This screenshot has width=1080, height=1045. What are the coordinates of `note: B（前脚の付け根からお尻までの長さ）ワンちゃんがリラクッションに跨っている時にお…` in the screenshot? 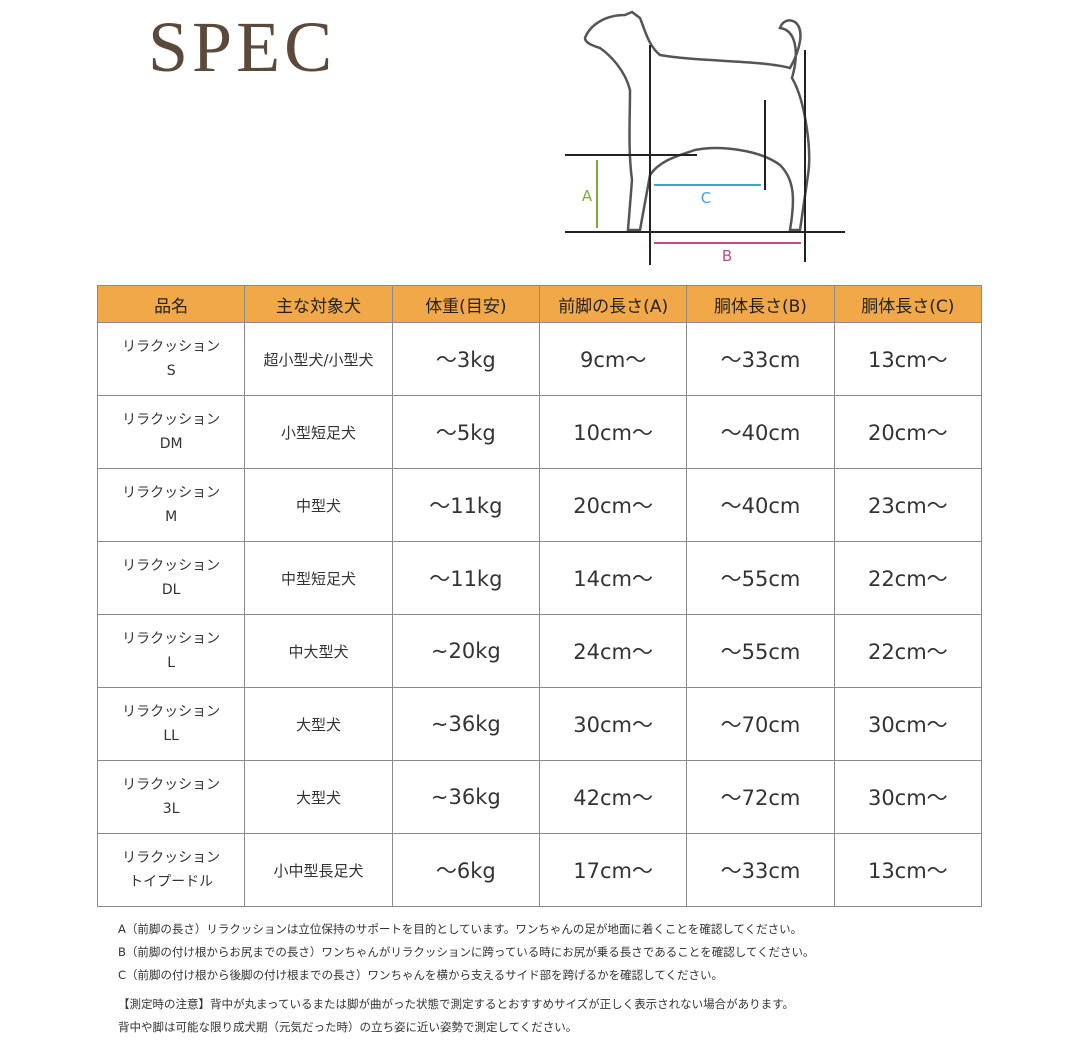 It's located at (466, 952).